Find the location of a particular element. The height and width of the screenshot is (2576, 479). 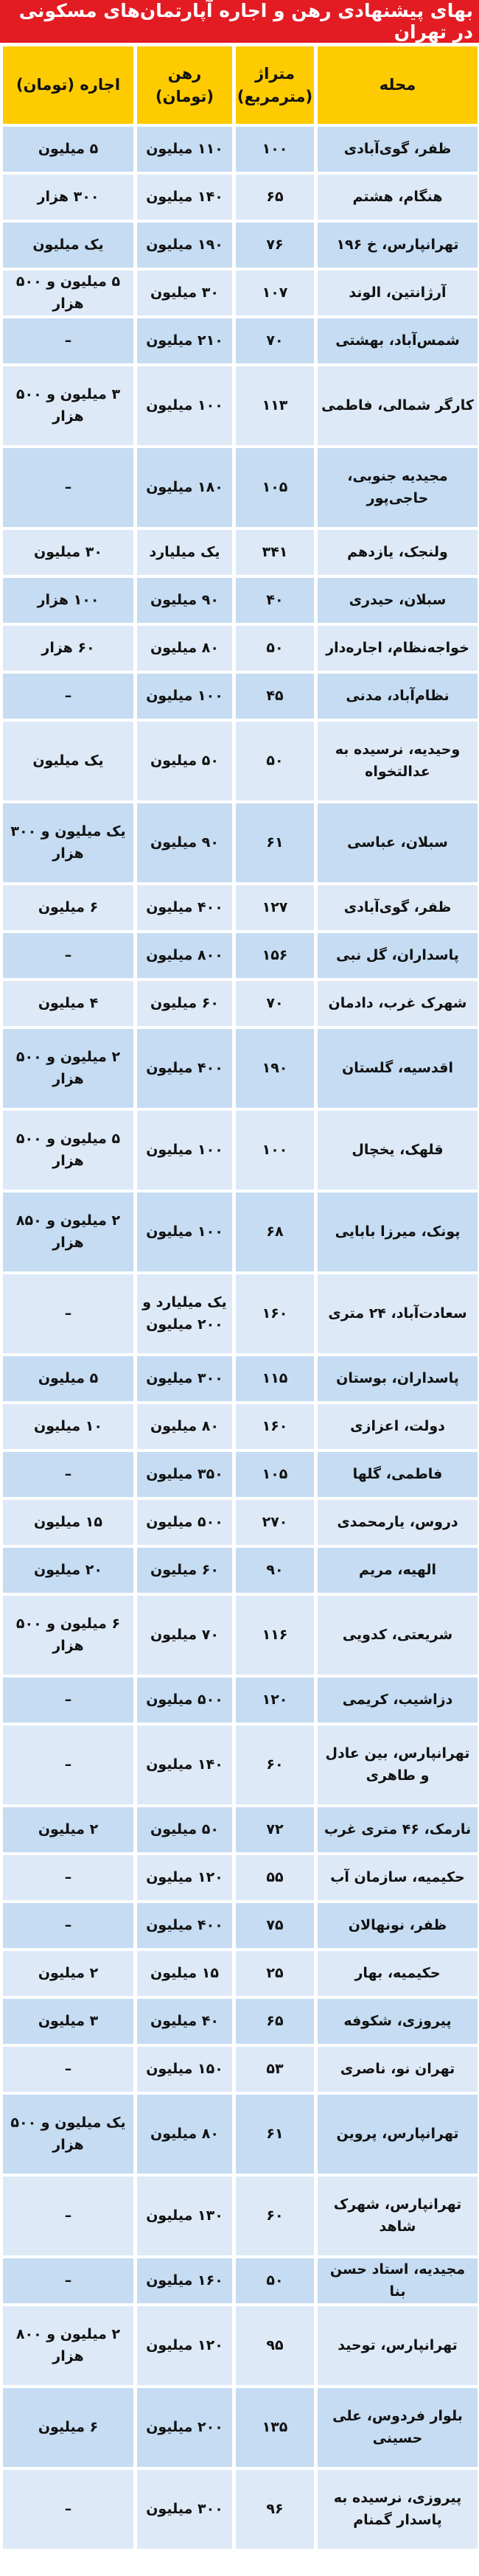

cell-rent: ۴ میلیون is located at coordinates (68, 1004).